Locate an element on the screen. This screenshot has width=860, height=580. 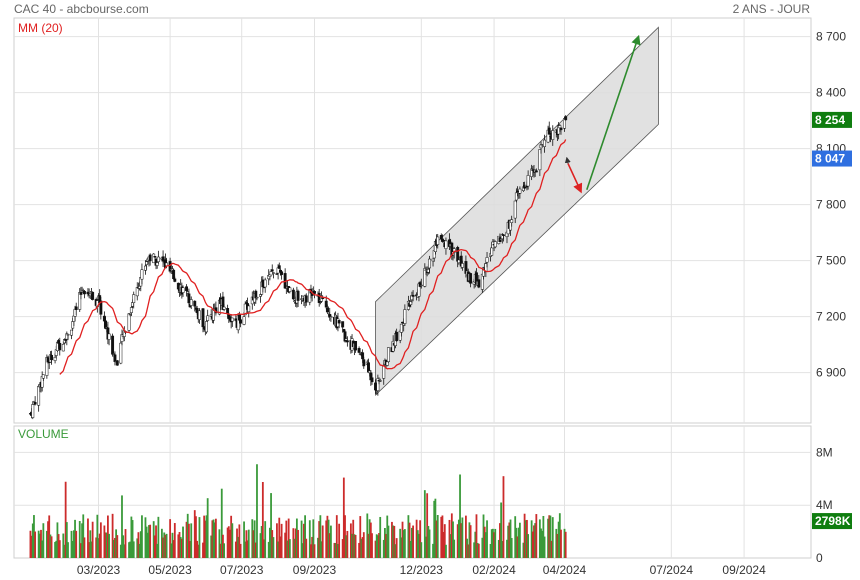
volume-bars is located at coordinates (298, 511).